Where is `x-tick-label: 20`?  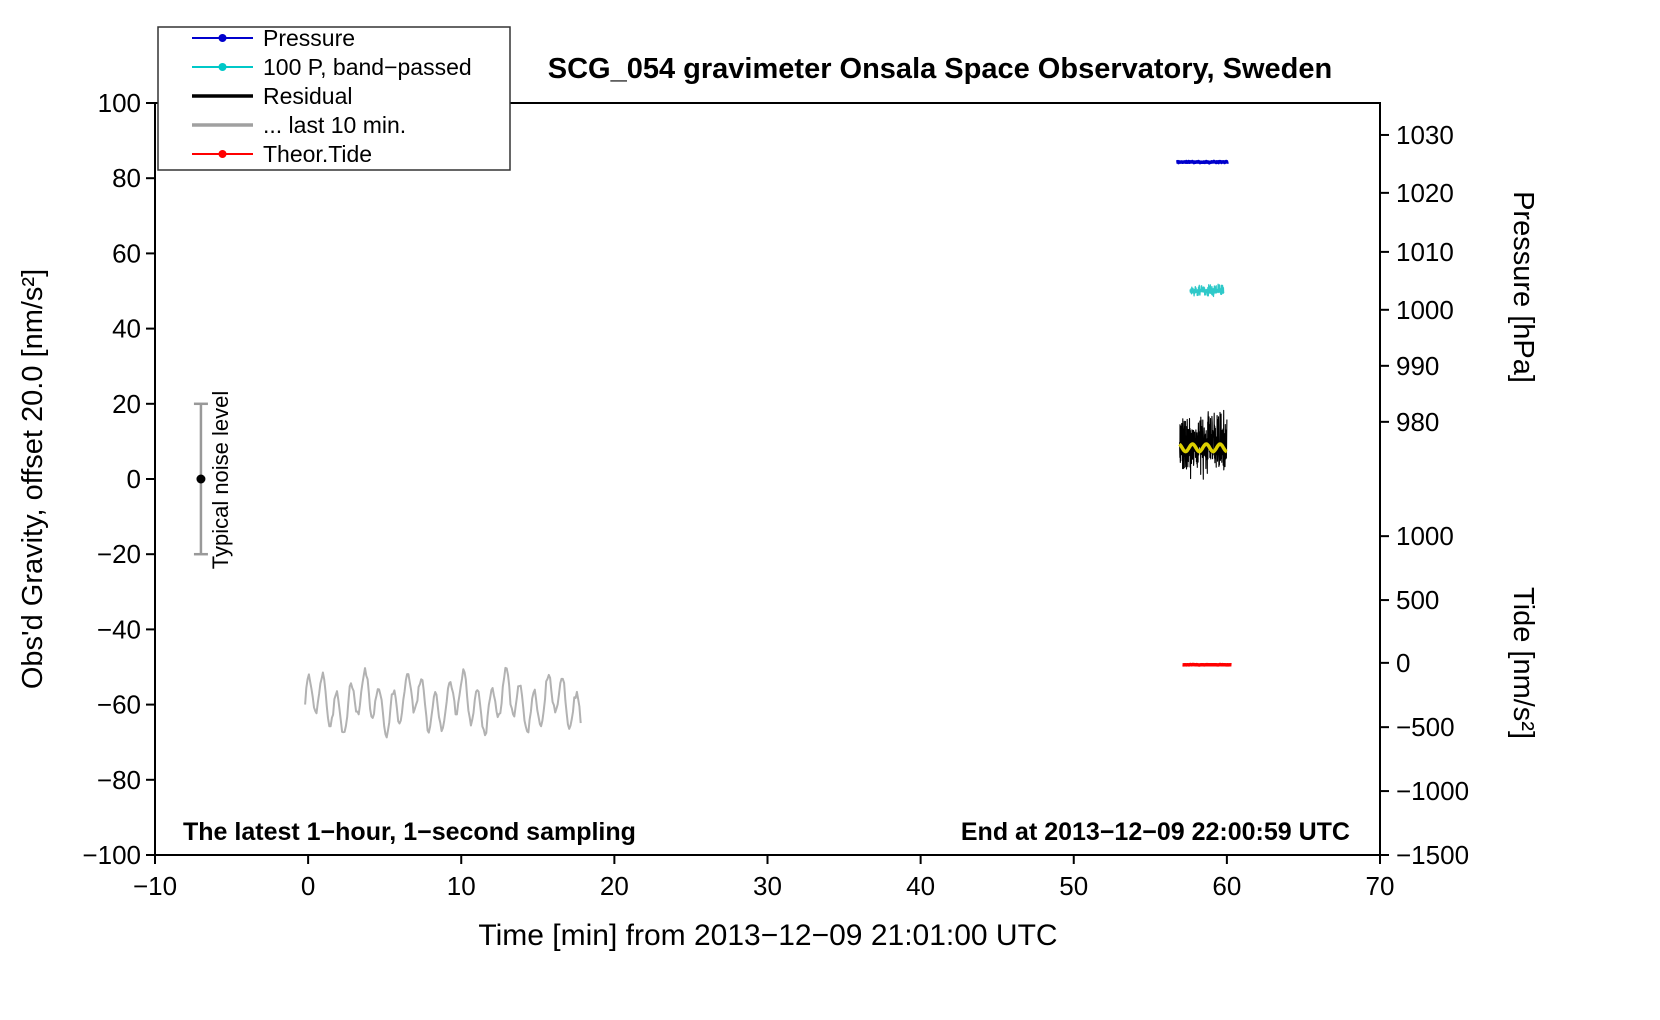
x-tick-label: 20 is located at coordinates (614, 886).